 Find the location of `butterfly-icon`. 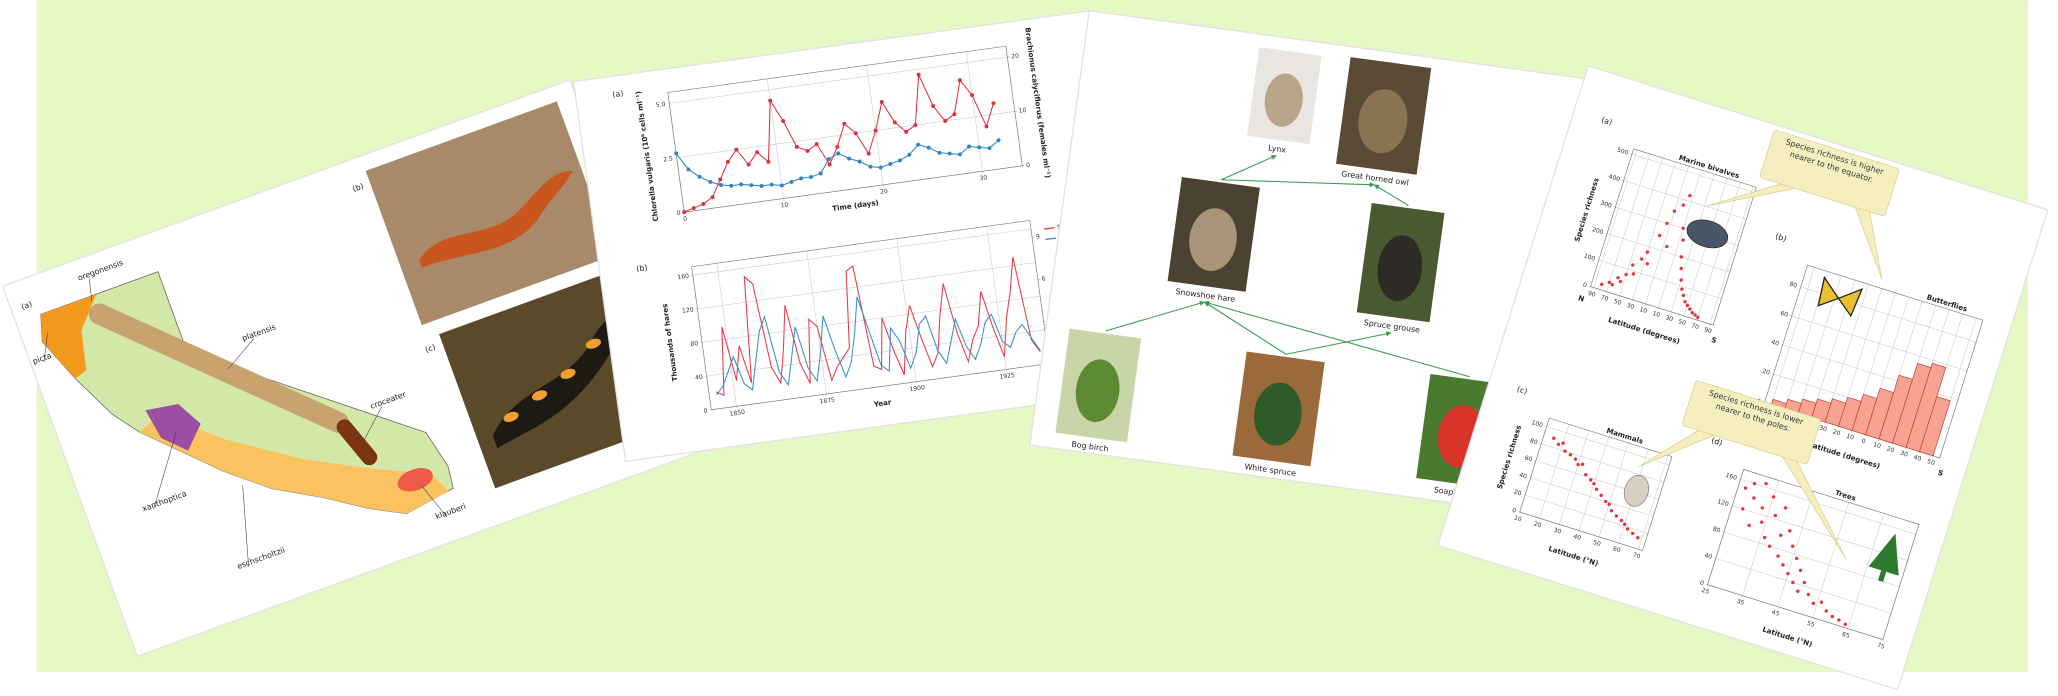

butterfly-icon is located at coordinates (1840, 296).